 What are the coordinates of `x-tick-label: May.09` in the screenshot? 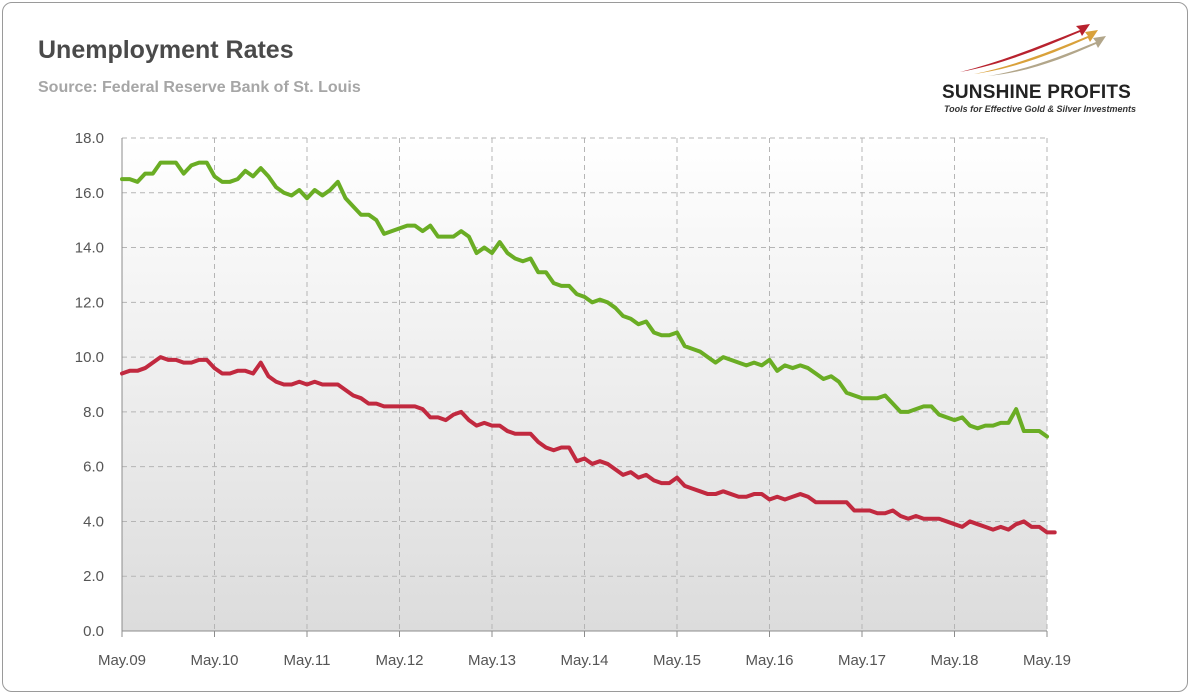 It's located at (122, 660).